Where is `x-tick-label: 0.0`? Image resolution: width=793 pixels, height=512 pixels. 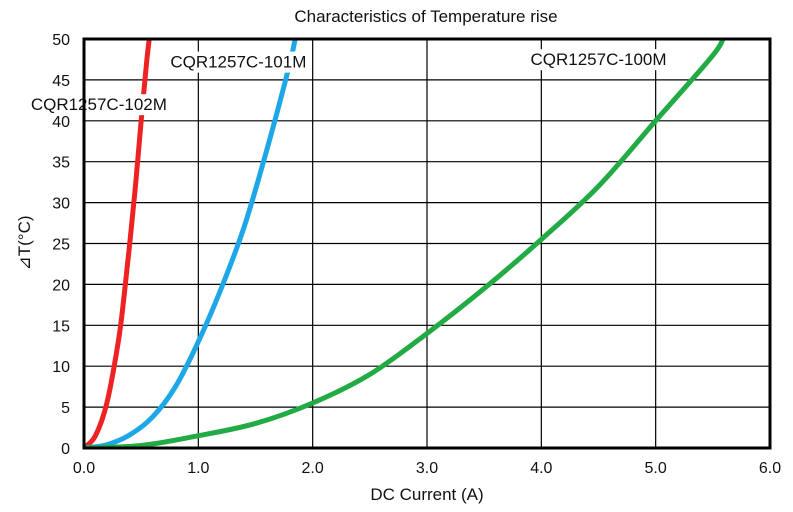 x-tick-label: 0.0 is located at coordinates (84, 468).